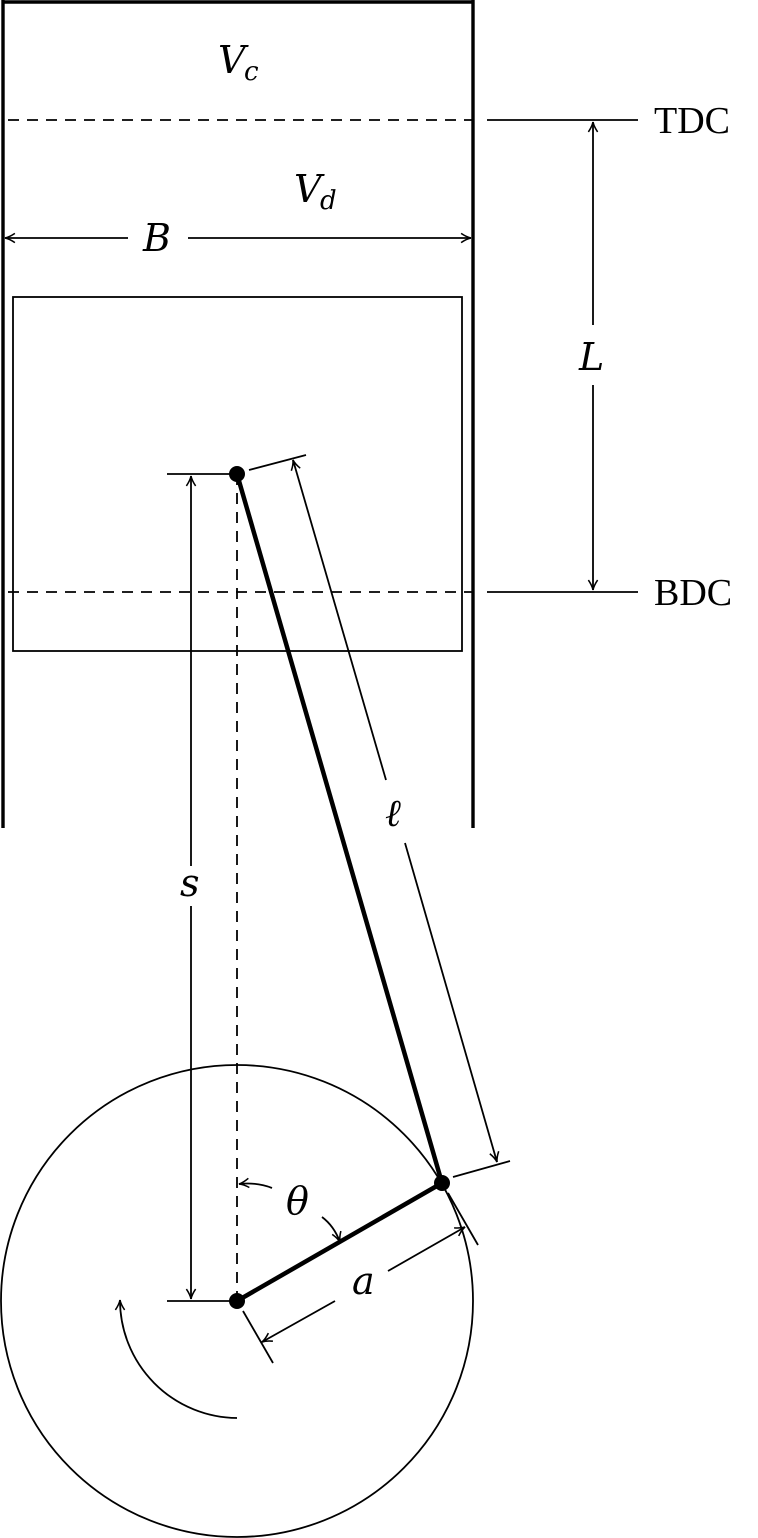 This screenshot has height=1538, width=758. What do you see at coordinates (190, 883) in the screenshot?
I see `s-label: s` at bounding box center [190, 883].